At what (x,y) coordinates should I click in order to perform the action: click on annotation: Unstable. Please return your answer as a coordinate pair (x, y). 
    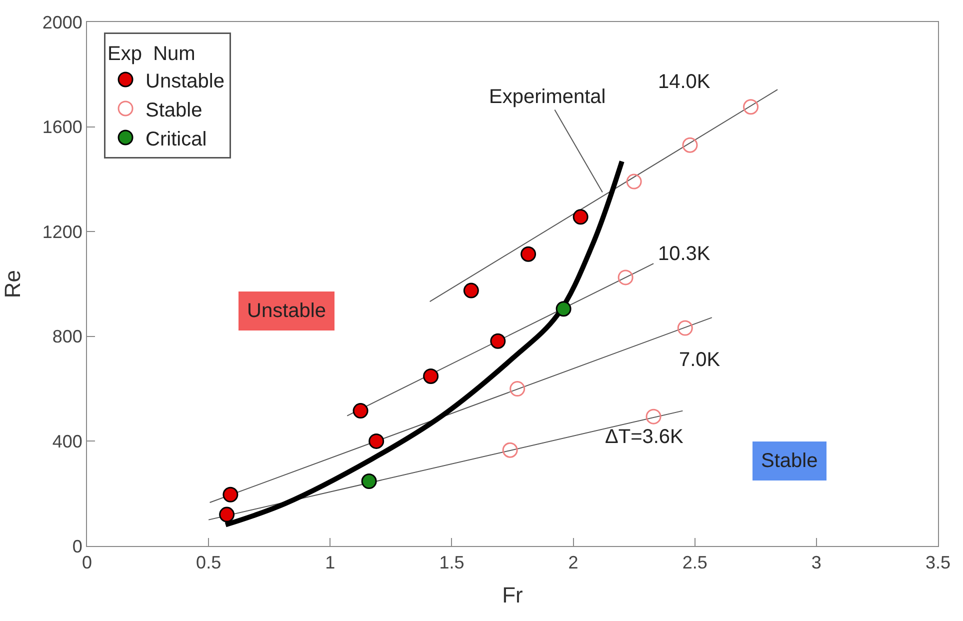
    Looking at the image, I should click on (286, 311).